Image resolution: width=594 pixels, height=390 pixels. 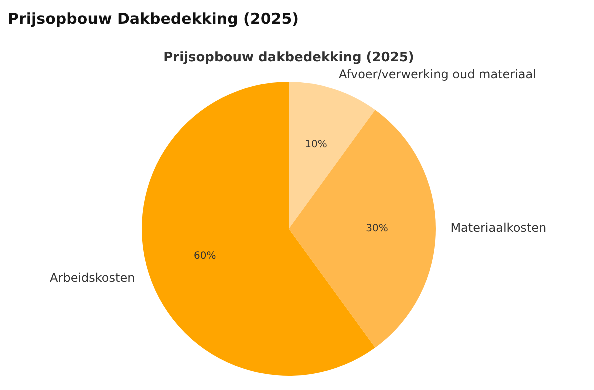 What do you see at coordinates (205, 256) in the screenshot?
I see `data-label: 60%` at bounding box center [205, 256].